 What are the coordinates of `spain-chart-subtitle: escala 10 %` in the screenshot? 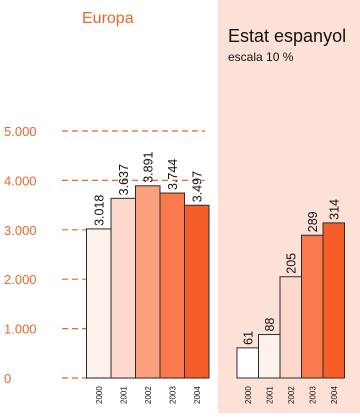 It's located at (261, 57).